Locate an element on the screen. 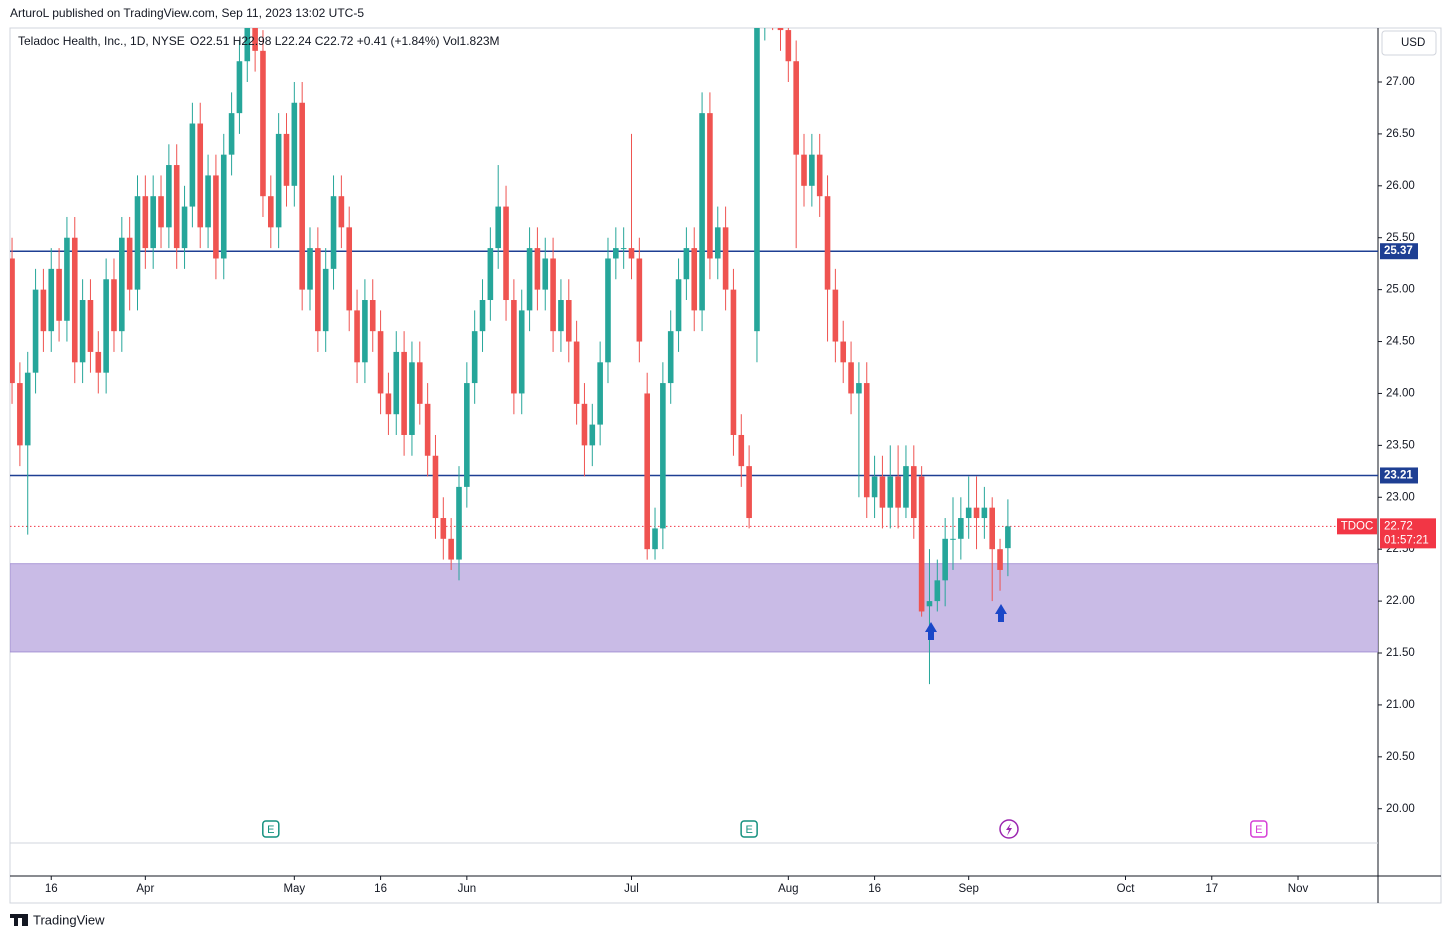 The image size is (1452, 939). arrow-up is located at coordinates (1001, 613).